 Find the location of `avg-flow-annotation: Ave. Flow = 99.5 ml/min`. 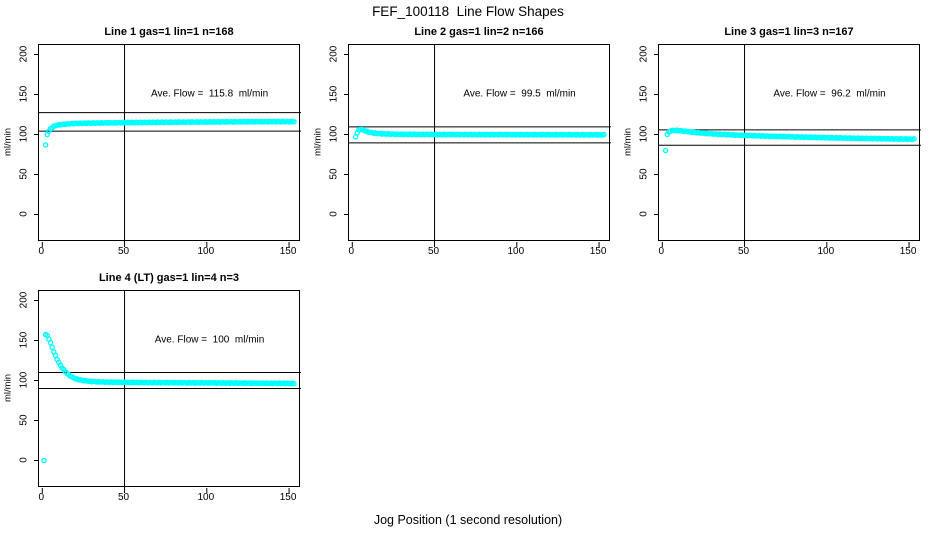

avg-flow-annotation: Ave. Flow = 99.5 ml/min is located at coordinates (519, 94).